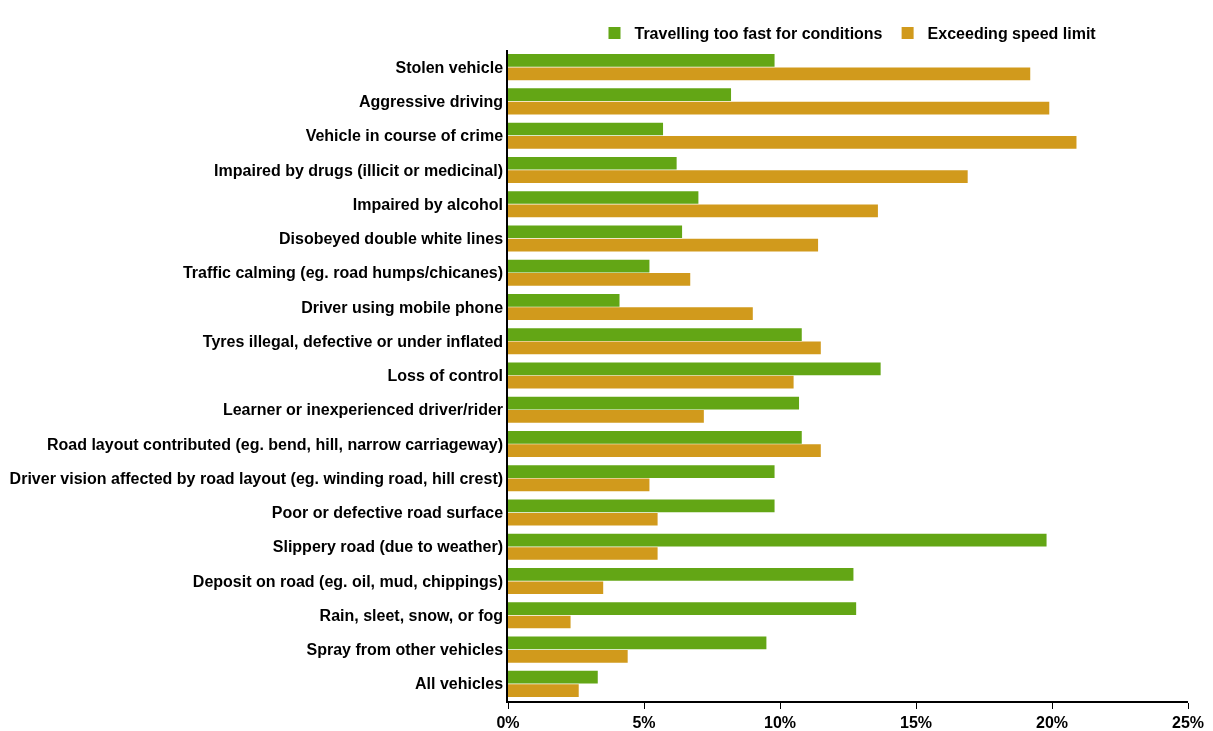 The image size is (1213, 731). I want to click on y-tick-label: Driver using mobile phone, so click(402, 307).